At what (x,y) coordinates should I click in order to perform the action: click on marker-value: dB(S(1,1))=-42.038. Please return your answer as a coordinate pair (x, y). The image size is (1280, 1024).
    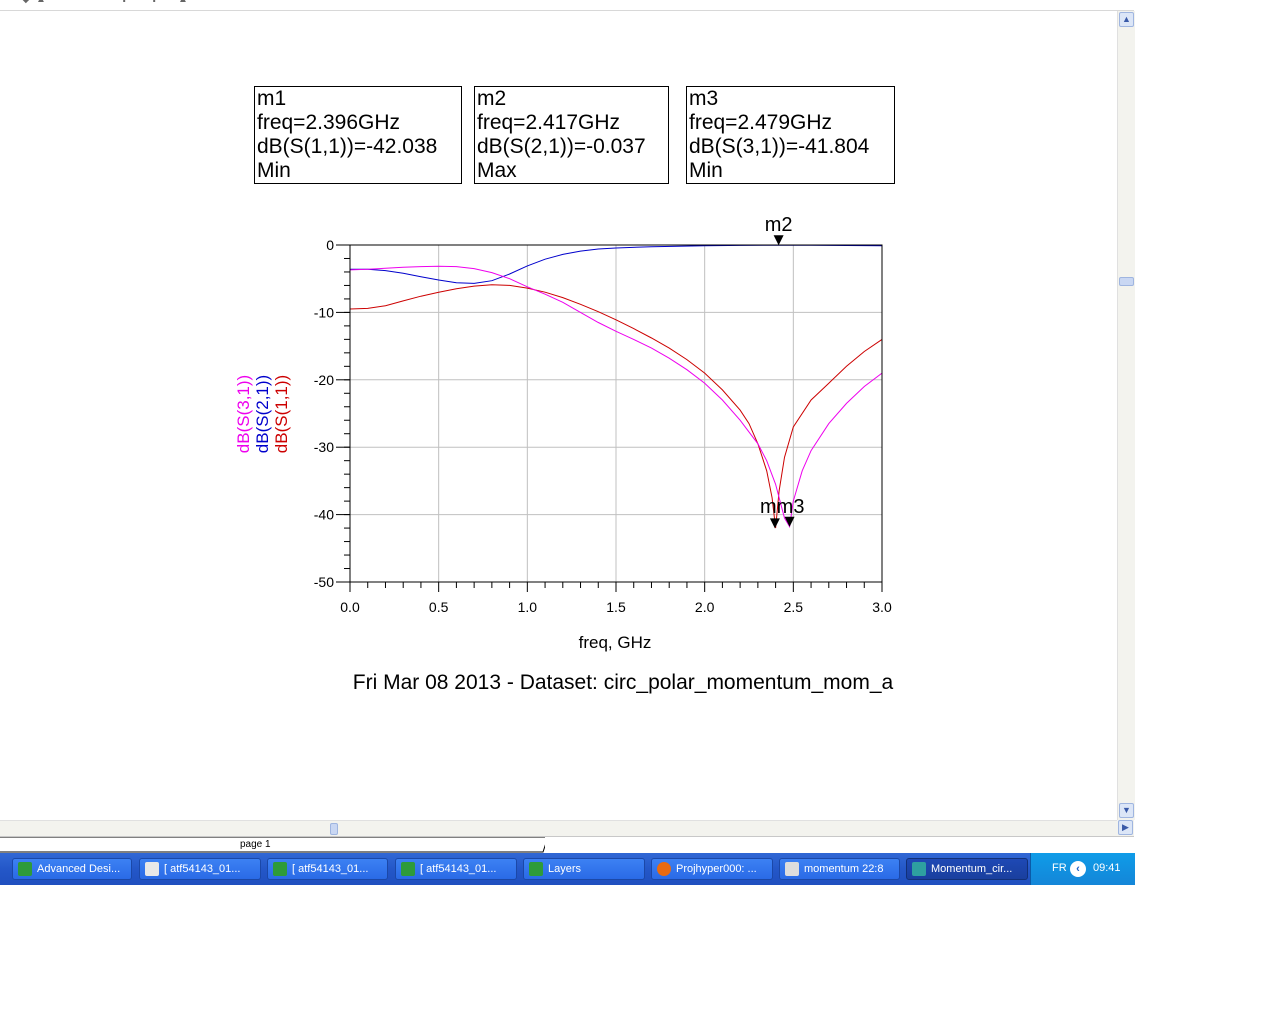
    Looking at the image, I should click on (347, 146).